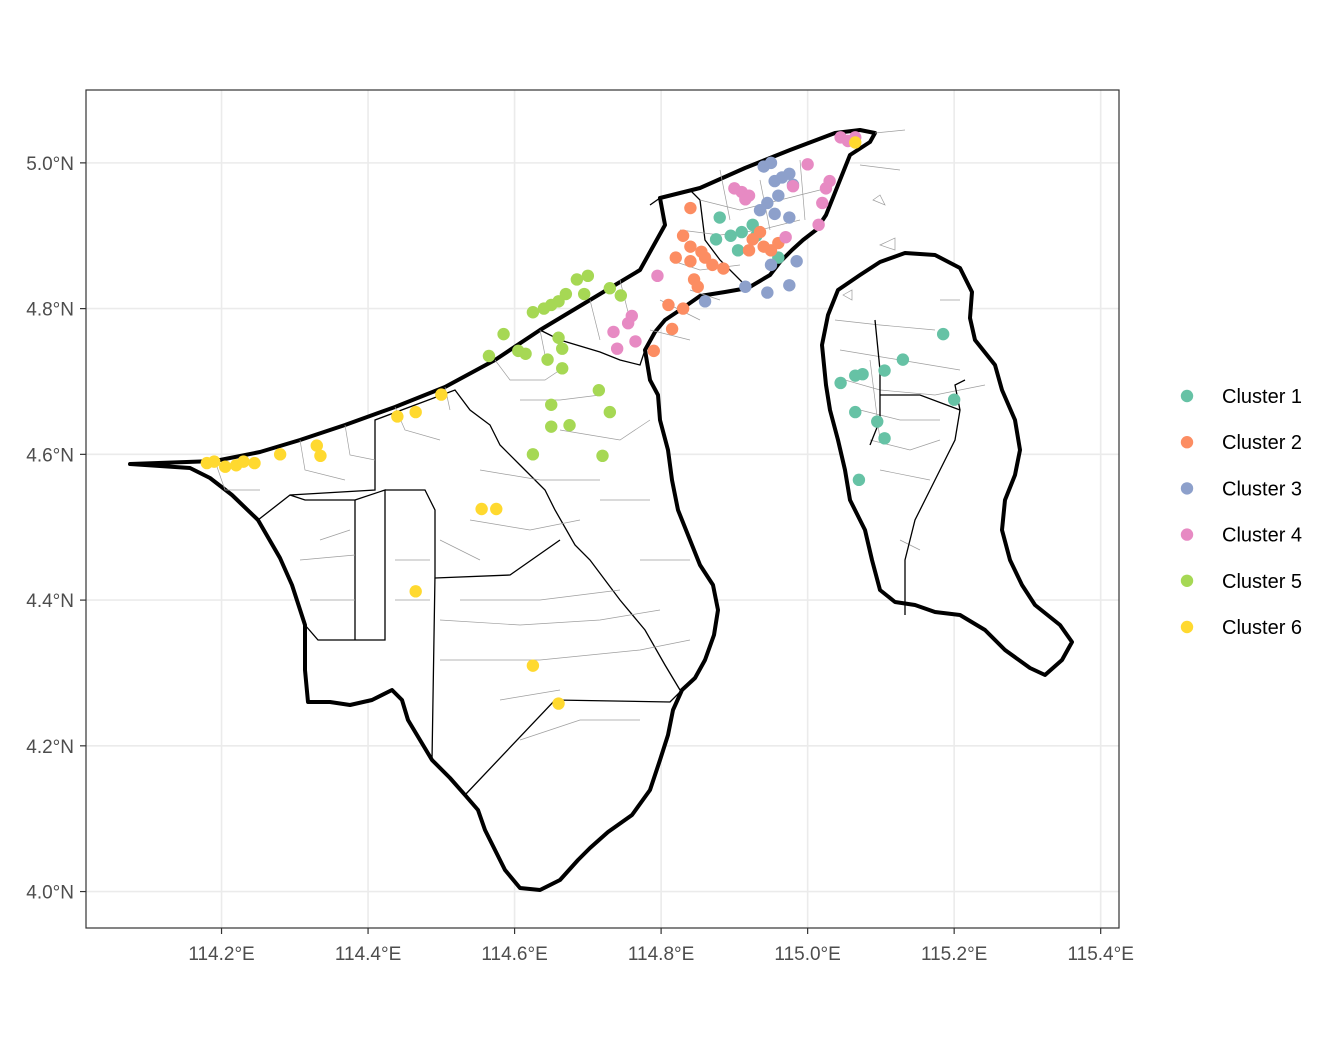 This screenshot has height=1056, width=1344. What do you see at coordinates (1262, 628) in the screenshot?
I see `legend-label-cluster-6: Cluster 6` at bounding box center [1262, 628].